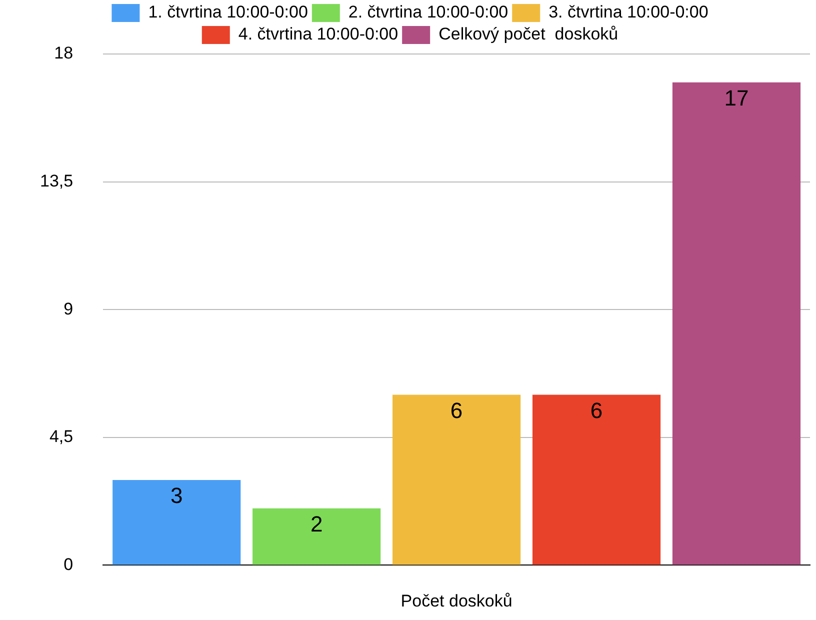  I want to click on y-tick-label: 18, so click(64, 53).